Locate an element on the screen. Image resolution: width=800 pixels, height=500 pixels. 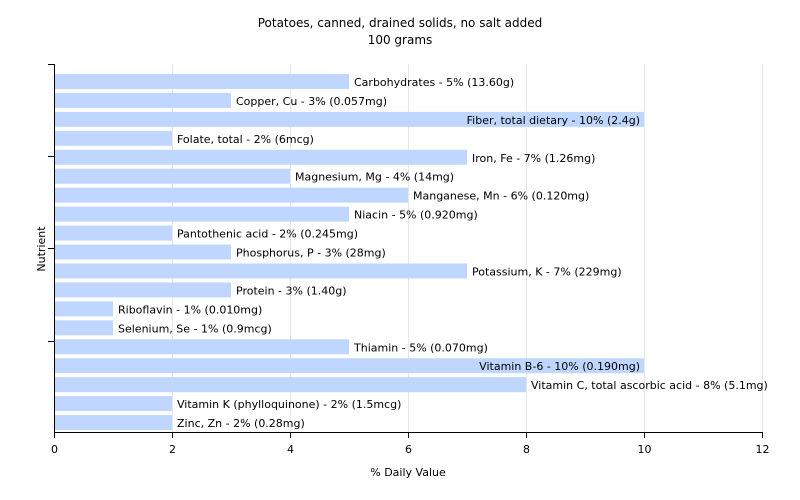
data-label: Iron, Fe - 7% (1.26mg) is located at coordinates (533, 158).